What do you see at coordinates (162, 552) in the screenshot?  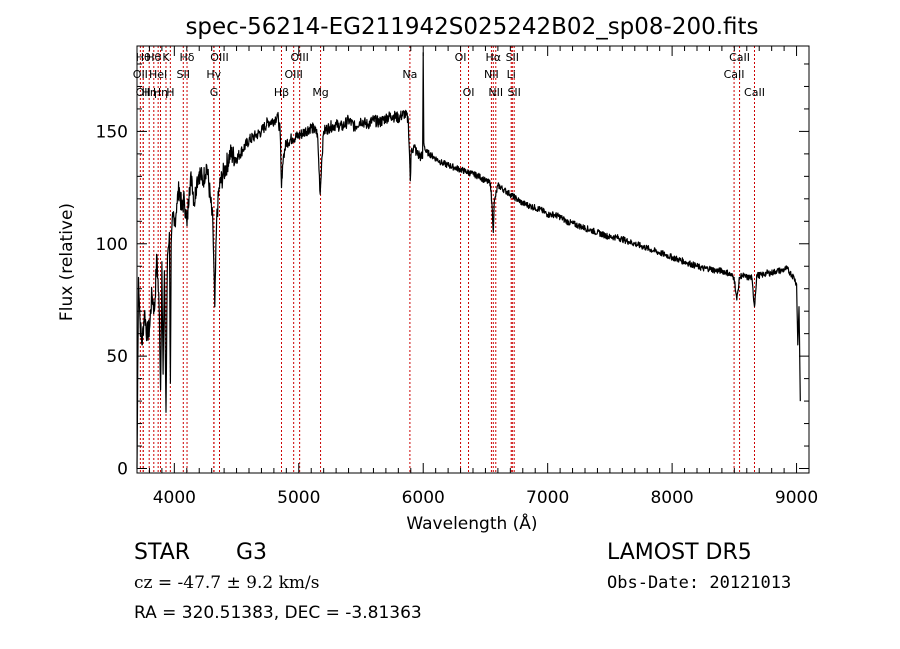 I see `object-class: STAR` at bounding box center [162, 552].